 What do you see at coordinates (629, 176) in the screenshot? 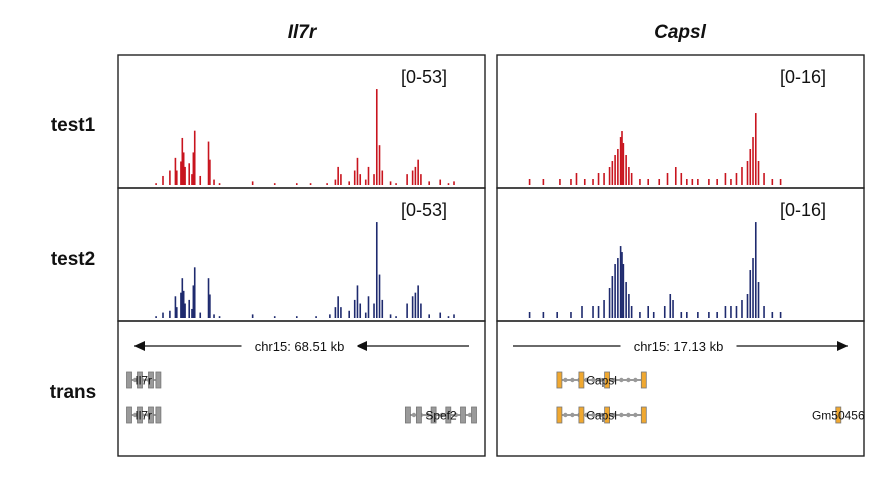
I see `signal-bar-t0-p17` at bounding box center [629, 176].